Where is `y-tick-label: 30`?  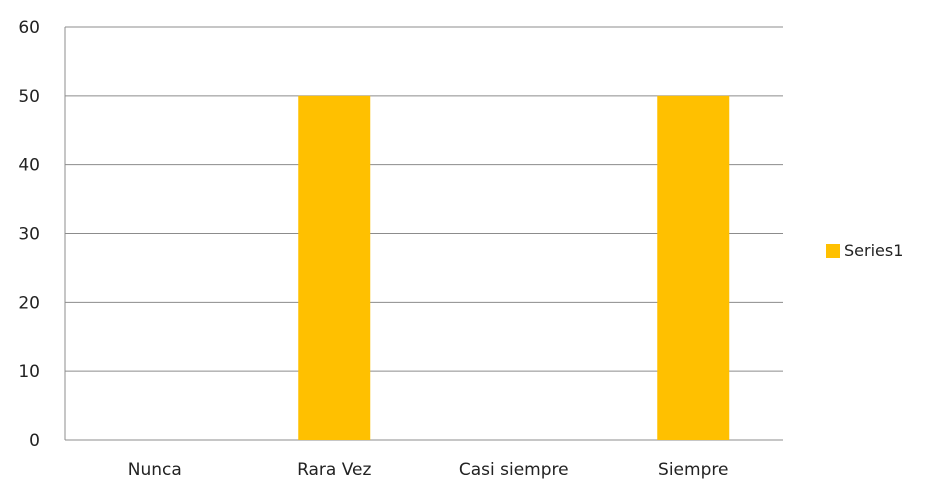
y-tick-label: 30 is located at coordinates (29, 235).